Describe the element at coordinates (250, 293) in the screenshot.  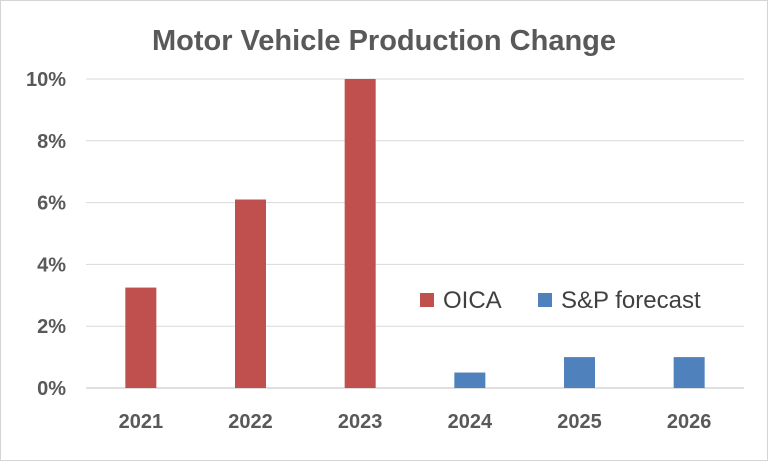
I see `bar-oica-2022` at that location.